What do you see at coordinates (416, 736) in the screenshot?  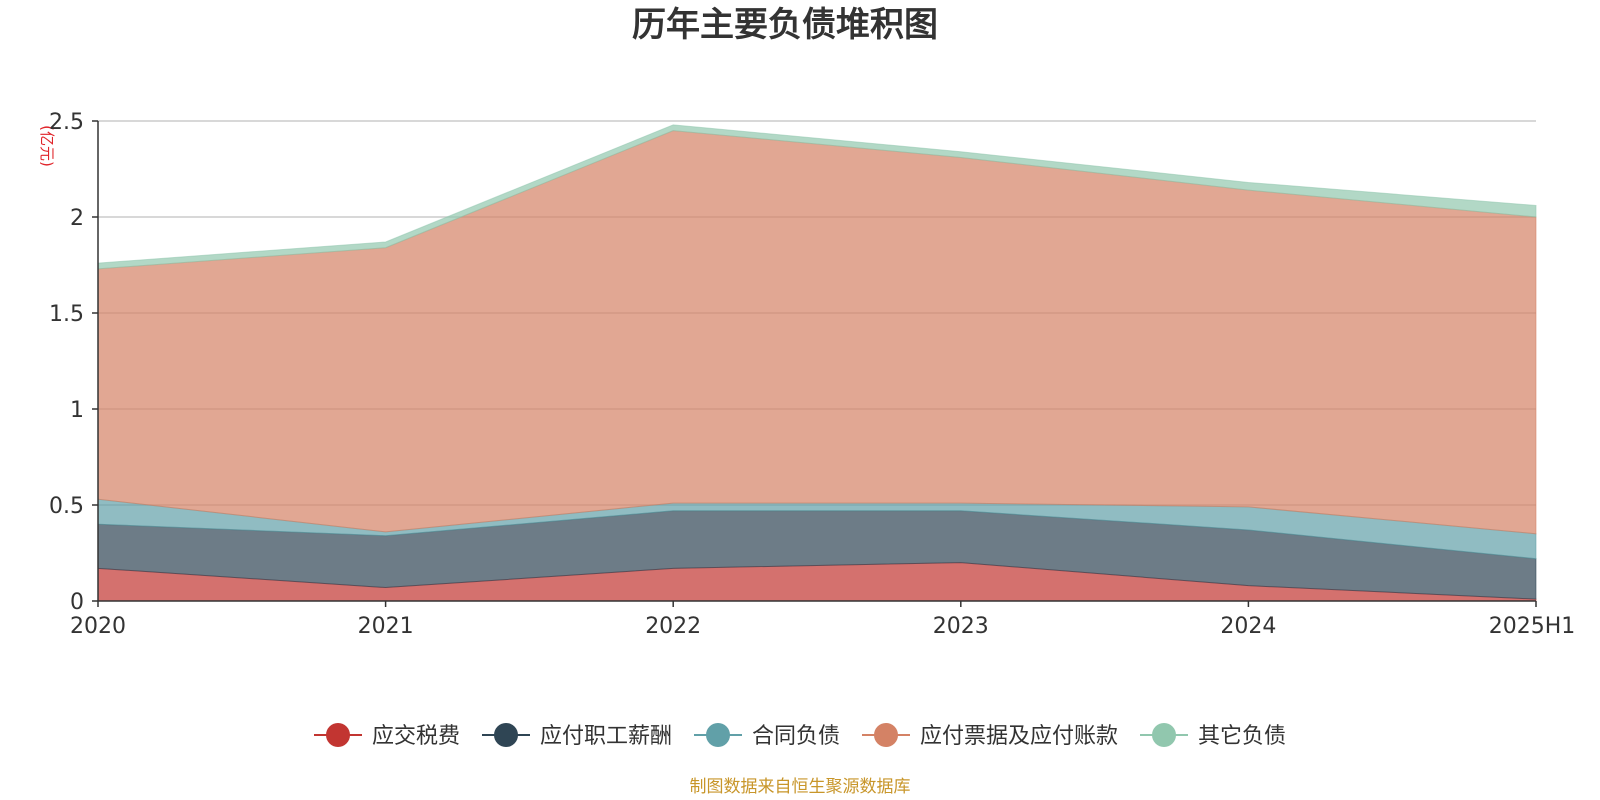 I see `legend-label: 应交税费` at bounding box center [416, 736].